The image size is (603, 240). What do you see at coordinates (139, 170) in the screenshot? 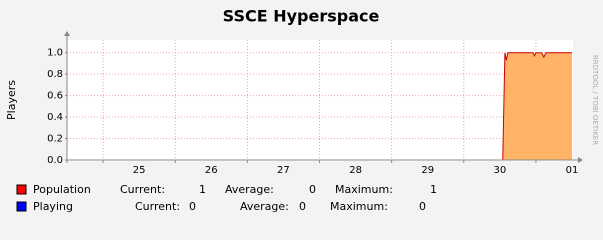
I see `x-tick-label: 25` at bounding box center [139, 170].